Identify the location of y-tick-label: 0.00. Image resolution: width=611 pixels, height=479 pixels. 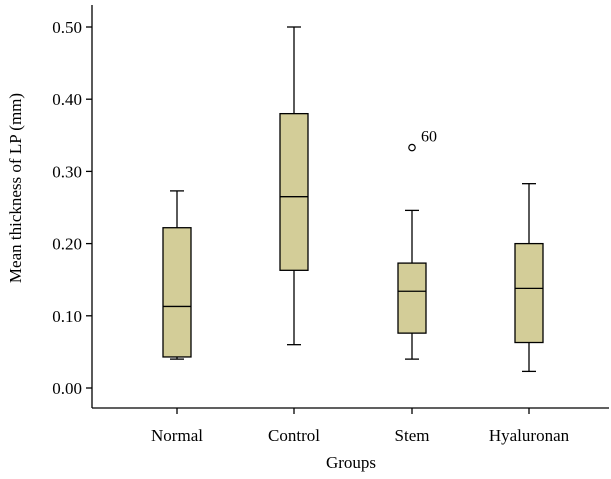
(67, 388).